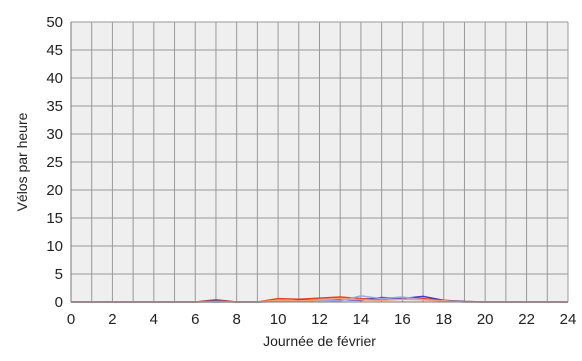 The width and height of the screenshot is (582, 361). Describe the element at coordinates (443, 319) in the screenshot. I see `x-tick-label: 18` at that location.